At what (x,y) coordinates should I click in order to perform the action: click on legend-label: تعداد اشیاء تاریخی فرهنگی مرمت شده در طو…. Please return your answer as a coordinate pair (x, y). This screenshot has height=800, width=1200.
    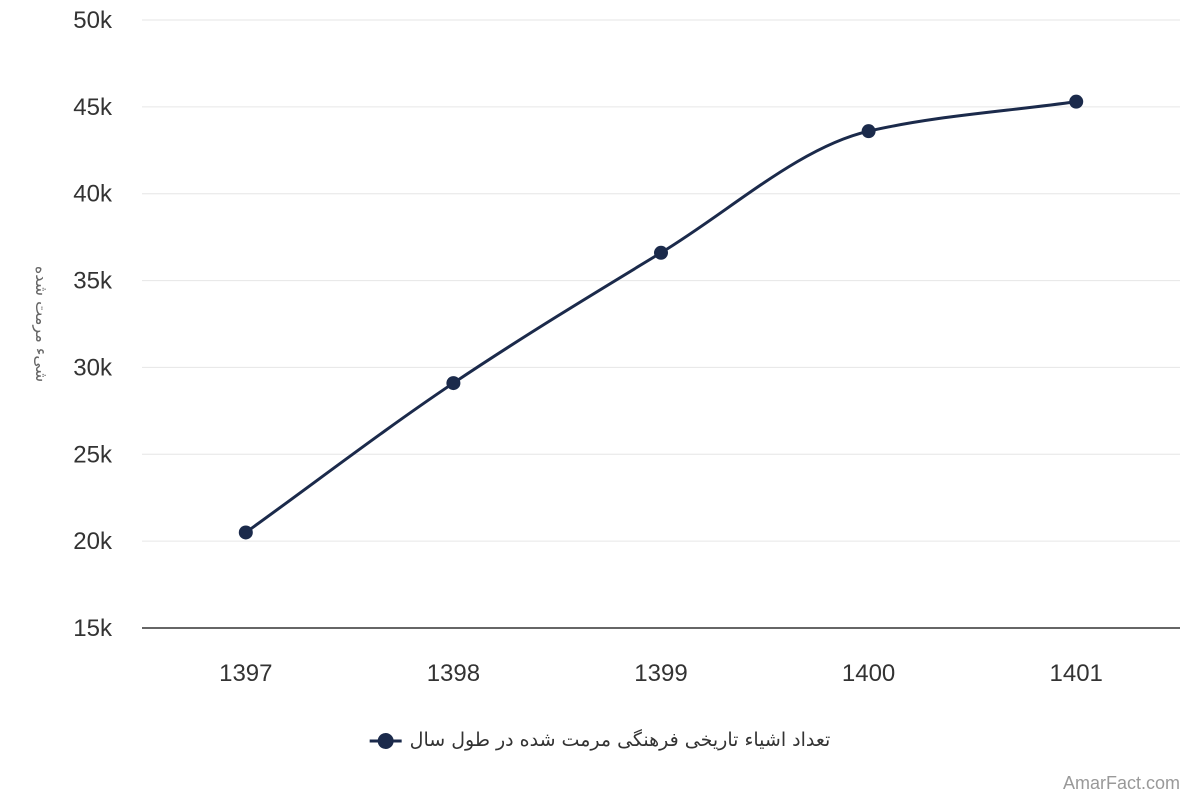
    Looking at the image, I should click on (620, 739).